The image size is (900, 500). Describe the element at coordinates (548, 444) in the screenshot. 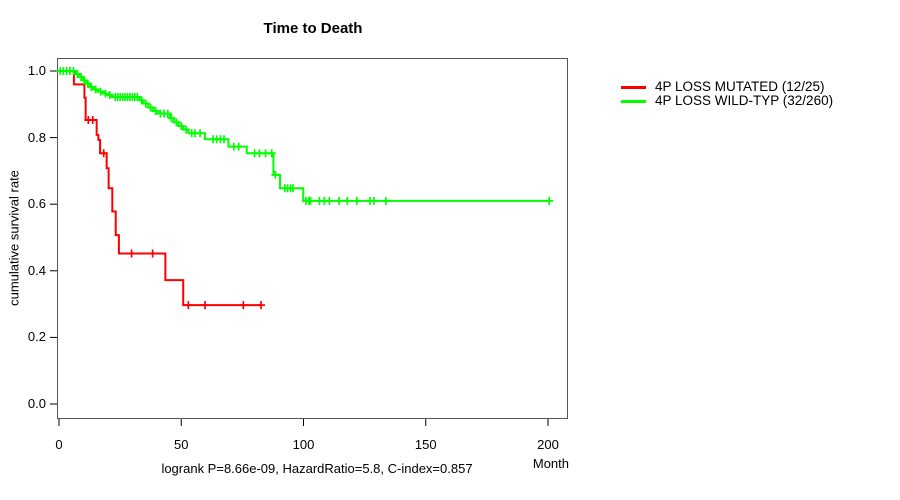

I see `x-axis-tick-label: 200` at that location.